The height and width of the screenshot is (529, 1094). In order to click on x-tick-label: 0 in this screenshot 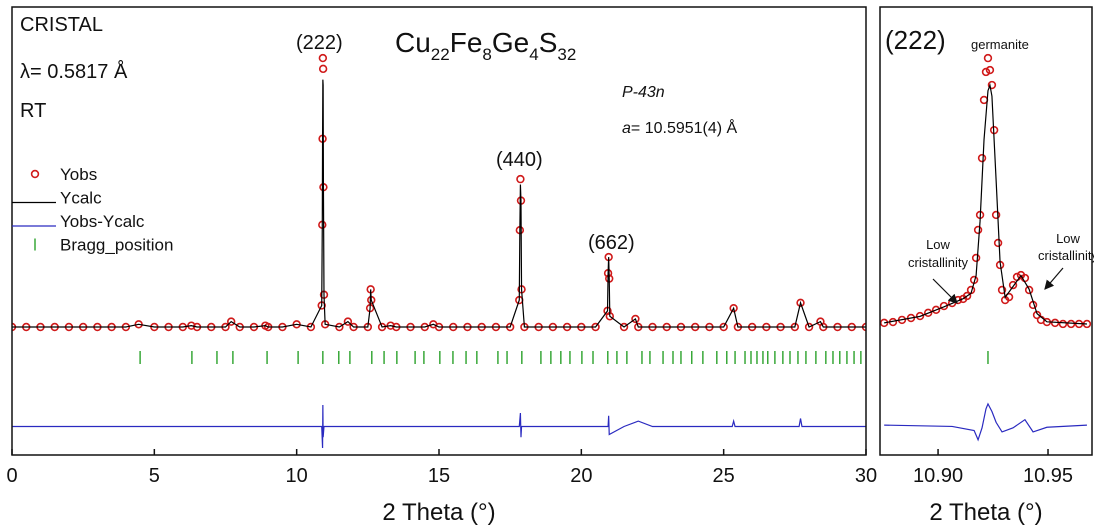, I will do `click(11, 476)`.